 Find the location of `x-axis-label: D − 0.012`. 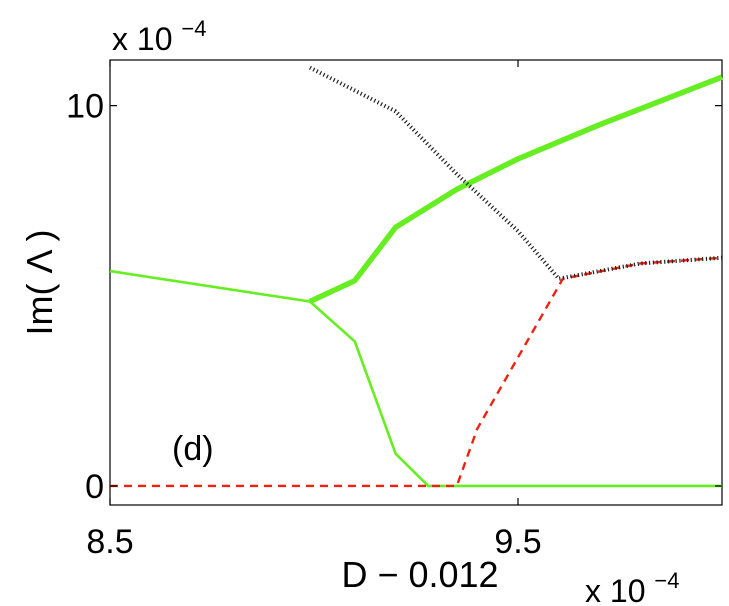

x-axis-label: D − 0.012 is located at coordinates (419, 574).